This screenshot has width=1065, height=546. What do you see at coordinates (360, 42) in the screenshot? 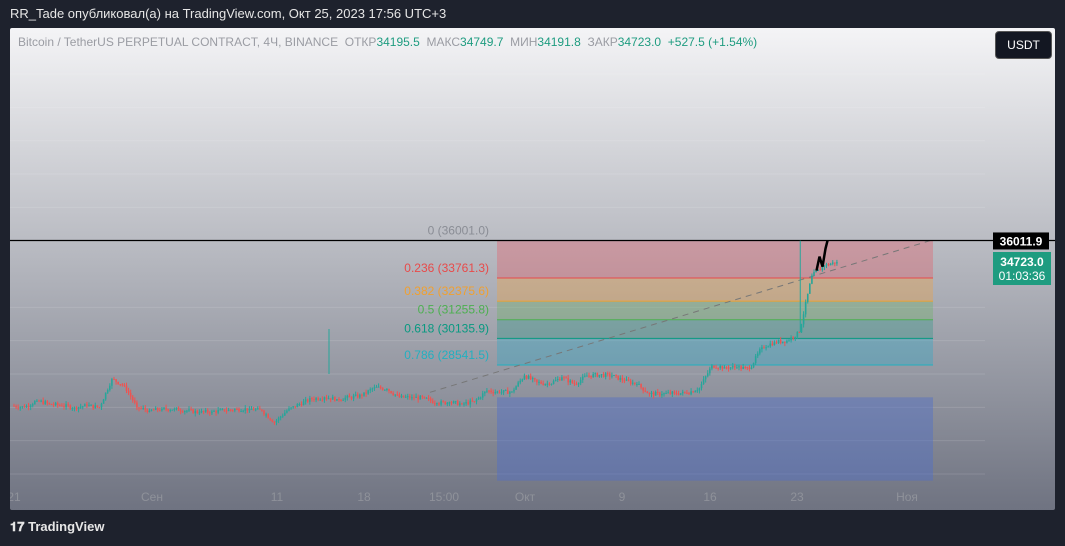
I see `open-label: ОТКР` at bounding box center [360, 42].